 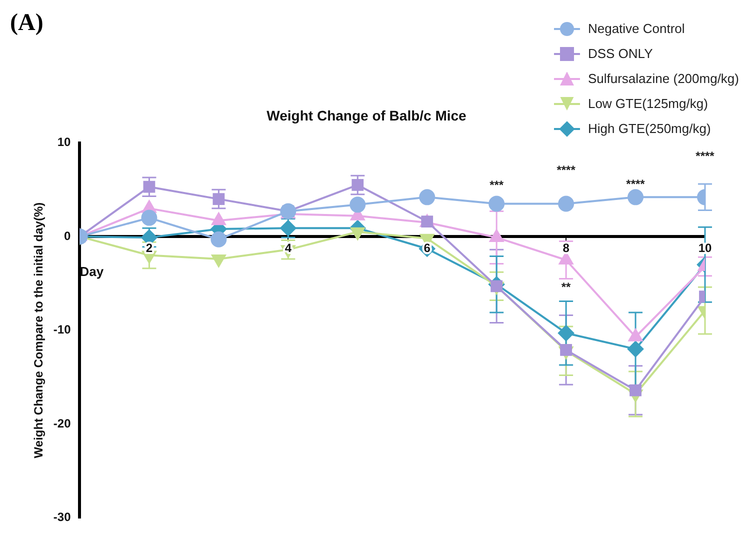 What do you see at coordinates (39, 330) in the screenshot?
I see `y-axis-title: Weight Change Compare to the initial day(%)` at bounding box center [39, 330].